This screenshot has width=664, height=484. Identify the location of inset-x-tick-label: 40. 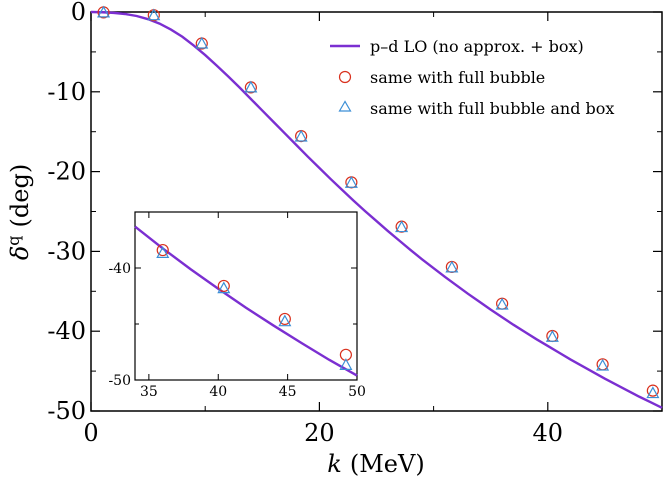
(218, 392).